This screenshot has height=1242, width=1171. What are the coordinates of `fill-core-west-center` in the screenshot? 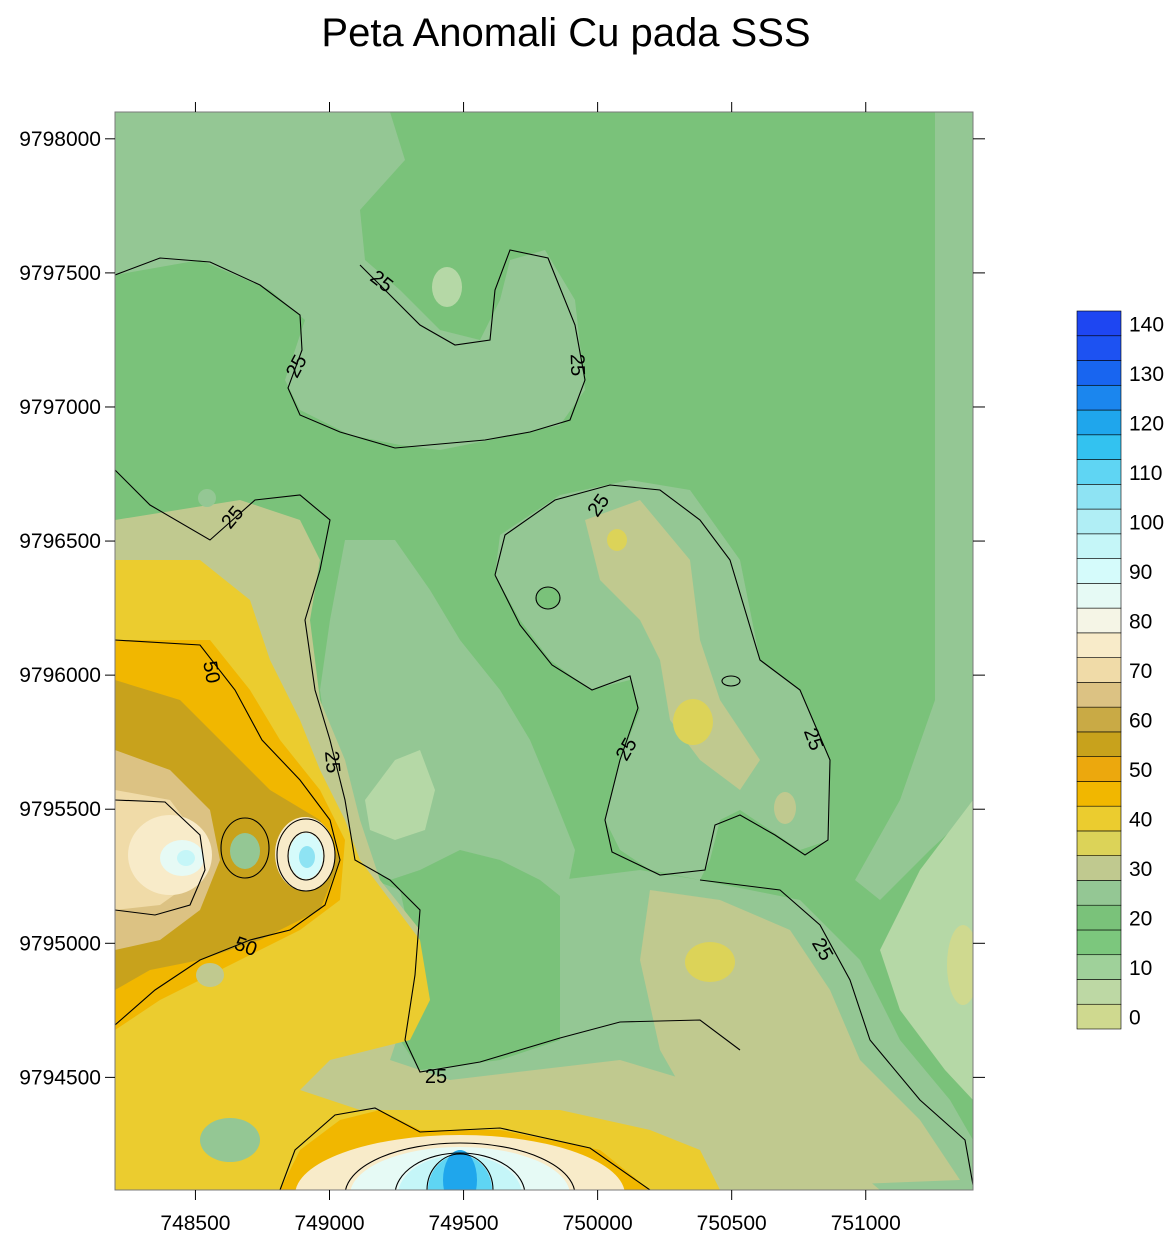 It's located at (186, 858).